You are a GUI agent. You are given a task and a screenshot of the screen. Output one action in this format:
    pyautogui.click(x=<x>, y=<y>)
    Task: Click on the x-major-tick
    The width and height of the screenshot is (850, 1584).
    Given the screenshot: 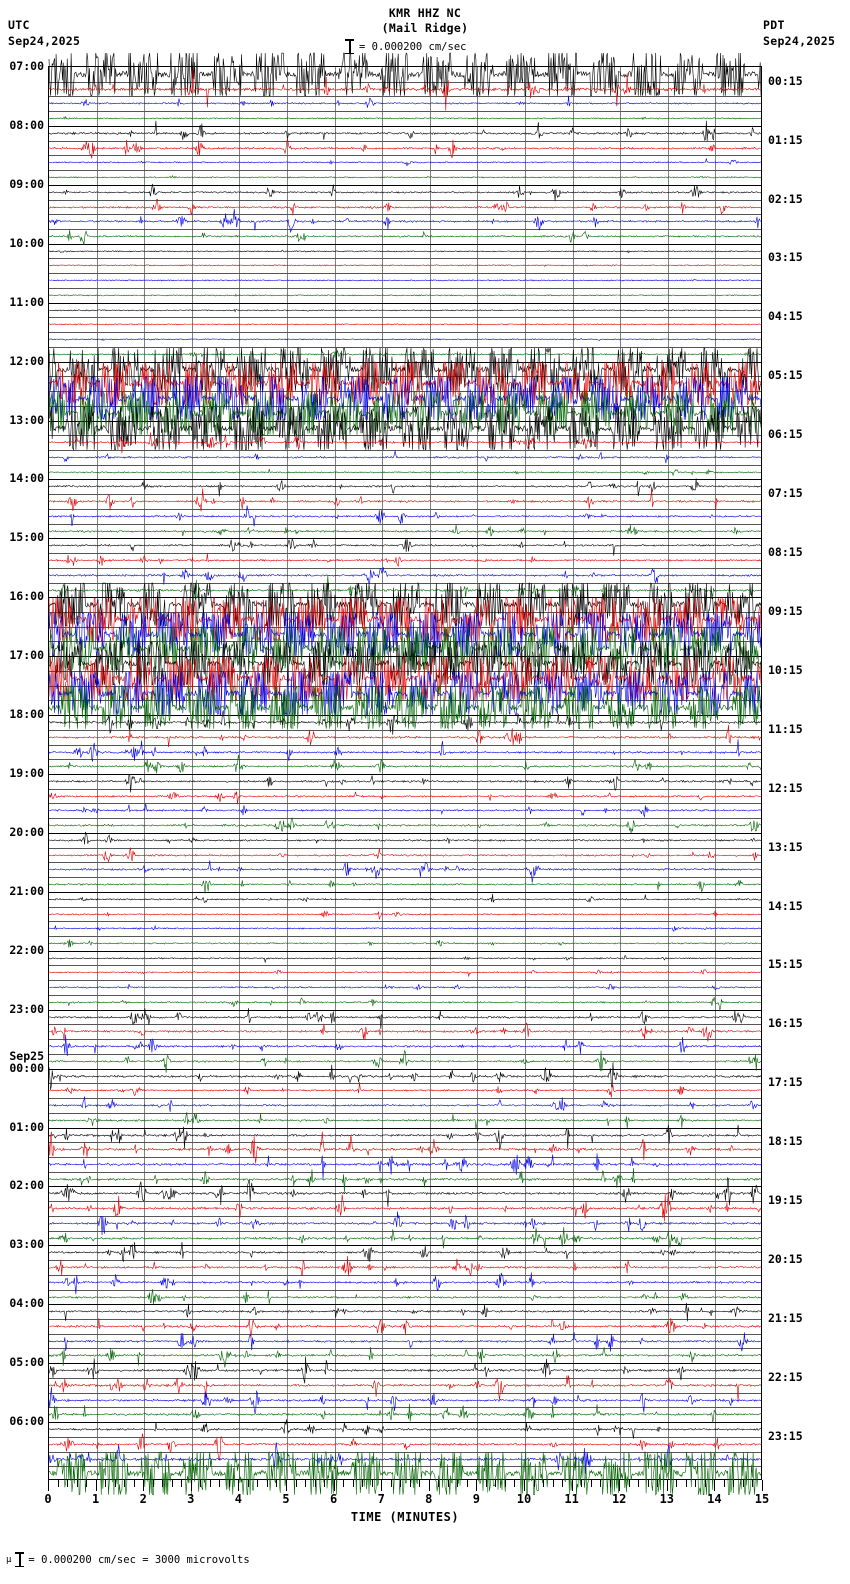 What is the action you would take?
    pyautogui.click(x=144, y=1485)
    